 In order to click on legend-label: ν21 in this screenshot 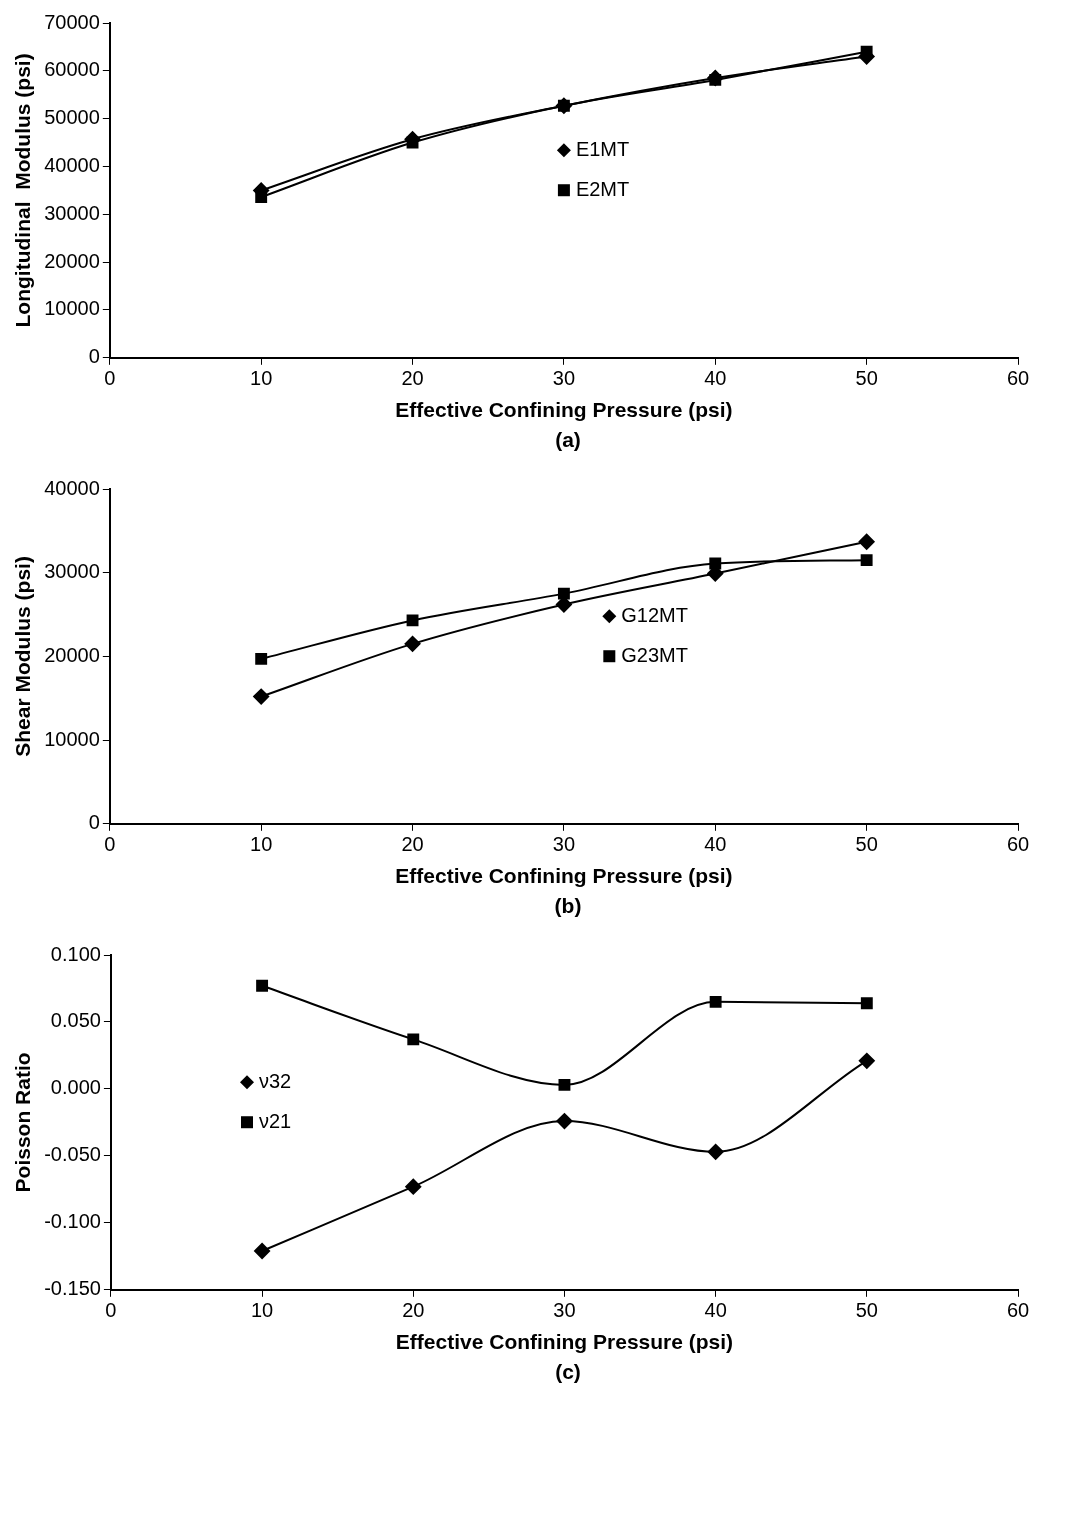, I will do `click(275, 1120)`.